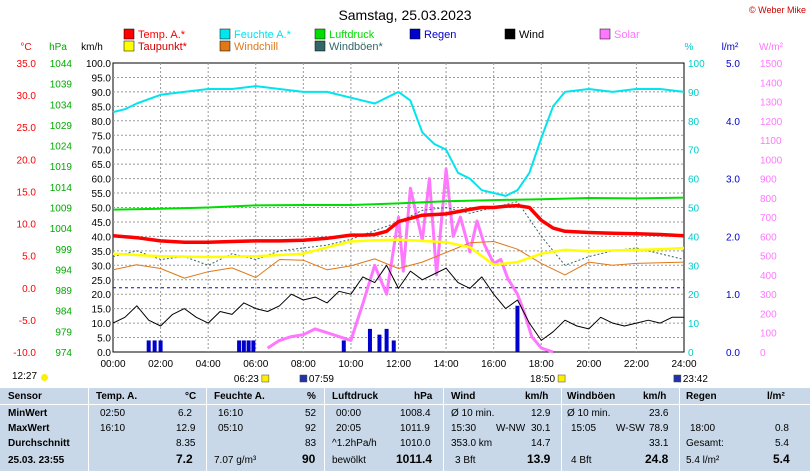 The image size is (810, 471). What do you see at coordinates (311, 413) in the screenshot?
I see `stats-min-feuchte-val: 52` at bounding box center [311, 413].